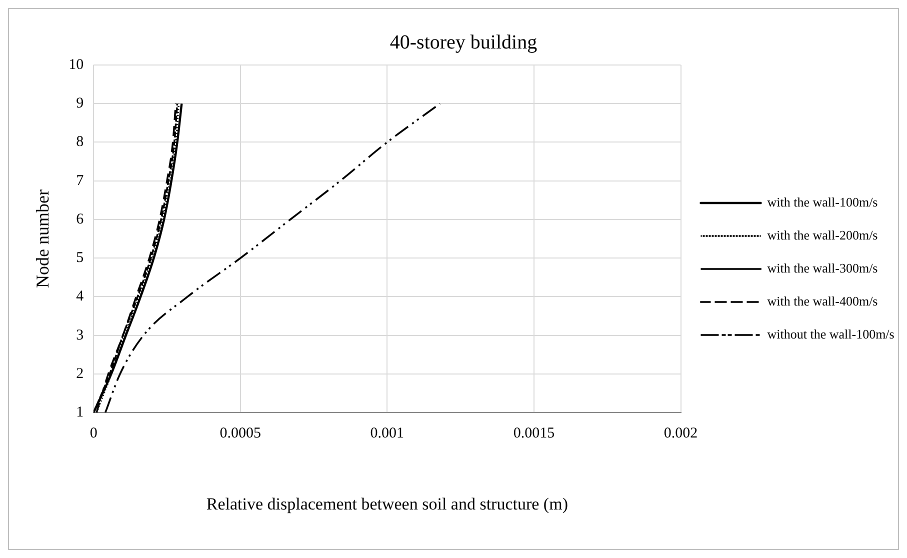 The image size is (907, 558). What do you see at coordinates (822, 202) in the screenshot?
I see `legend-label: with the wall-100m/s` at bounding box center [822, 202].